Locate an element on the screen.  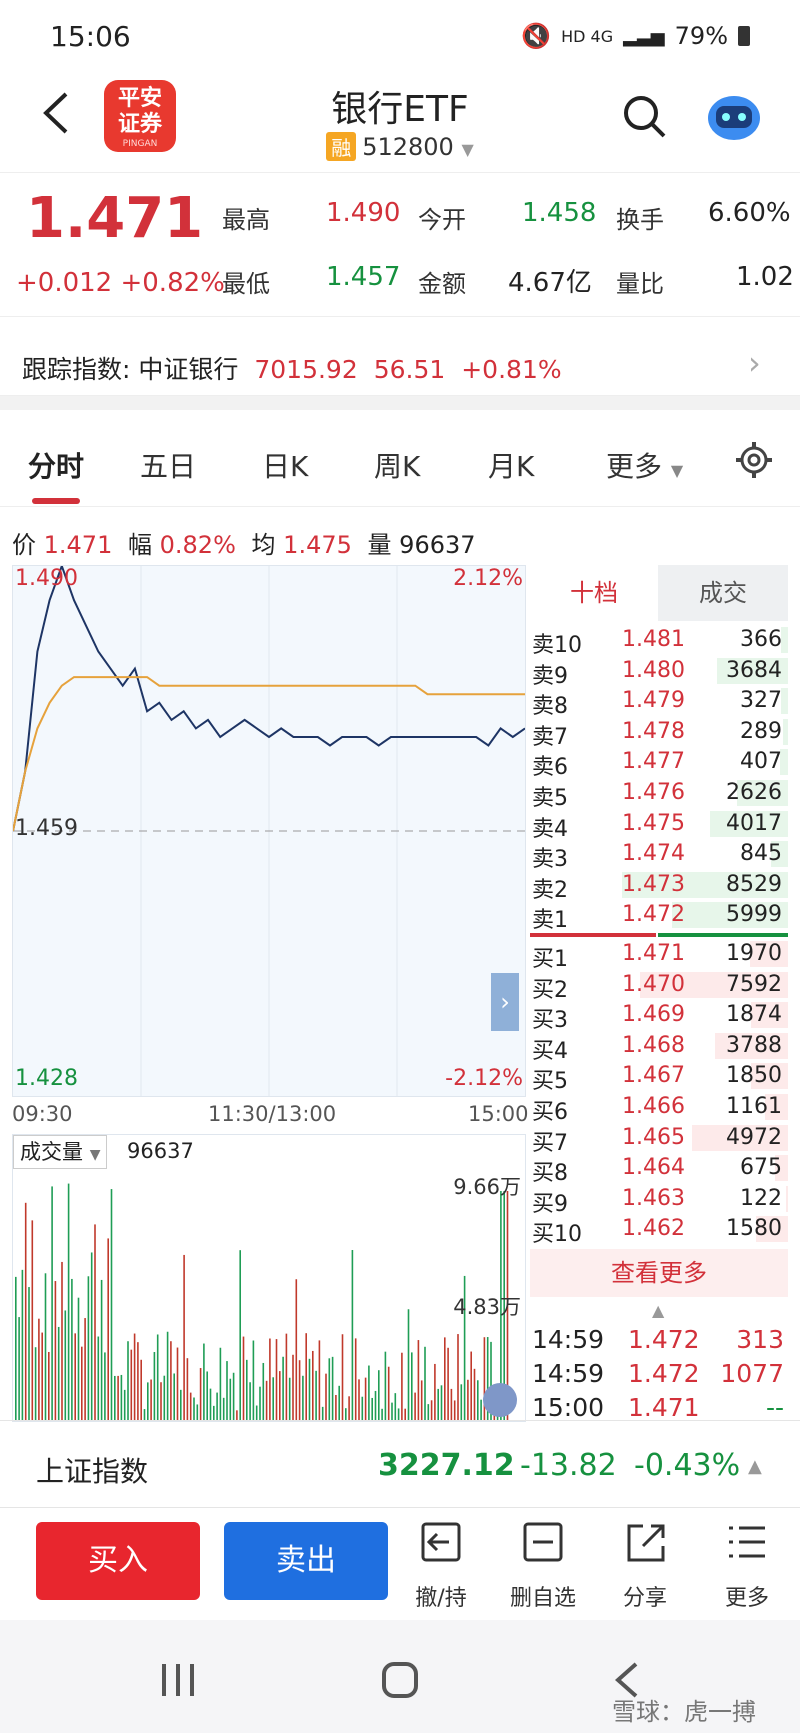
bid-level-label: 买3 is located at coordinates (550, 1021).